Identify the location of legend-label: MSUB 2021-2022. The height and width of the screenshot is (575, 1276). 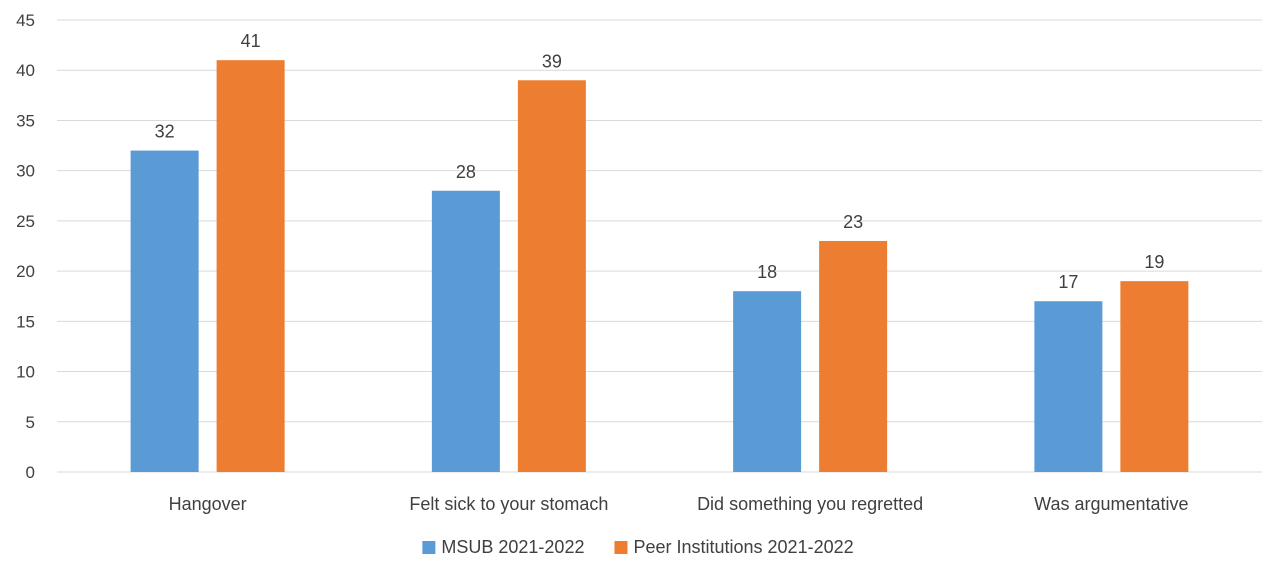
(512, 547).